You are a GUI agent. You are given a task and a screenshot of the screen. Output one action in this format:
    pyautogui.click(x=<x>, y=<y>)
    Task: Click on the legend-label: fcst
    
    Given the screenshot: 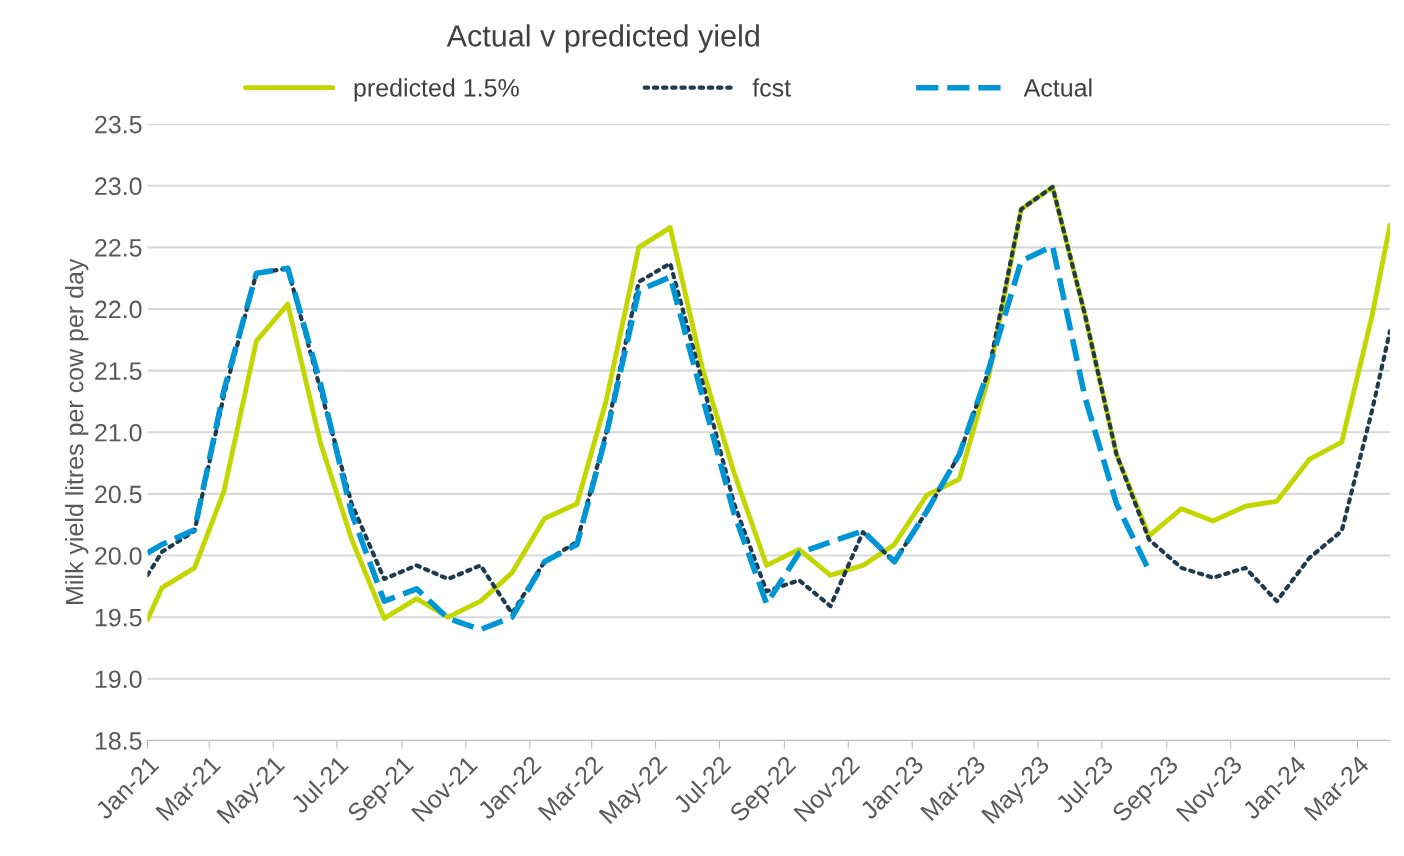 What is the action you would take?
    pyautogui.click(x=771, y=87)
    